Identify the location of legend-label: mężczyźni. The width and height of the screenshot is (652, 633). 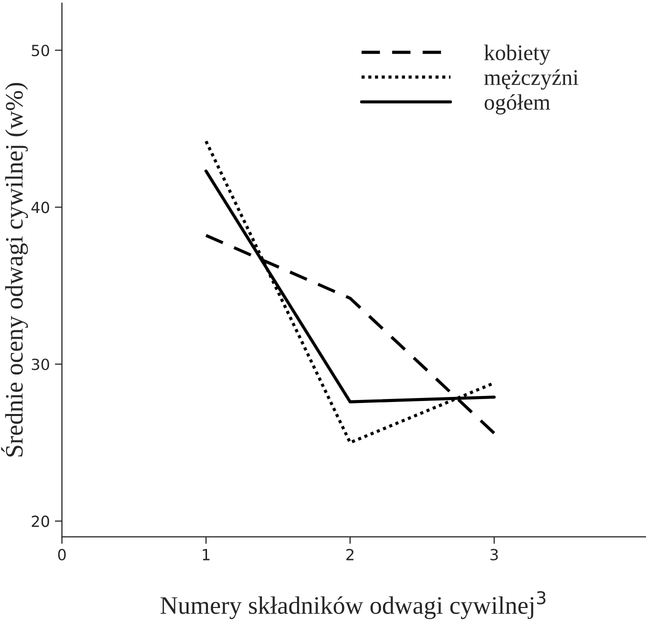
(531, 79).